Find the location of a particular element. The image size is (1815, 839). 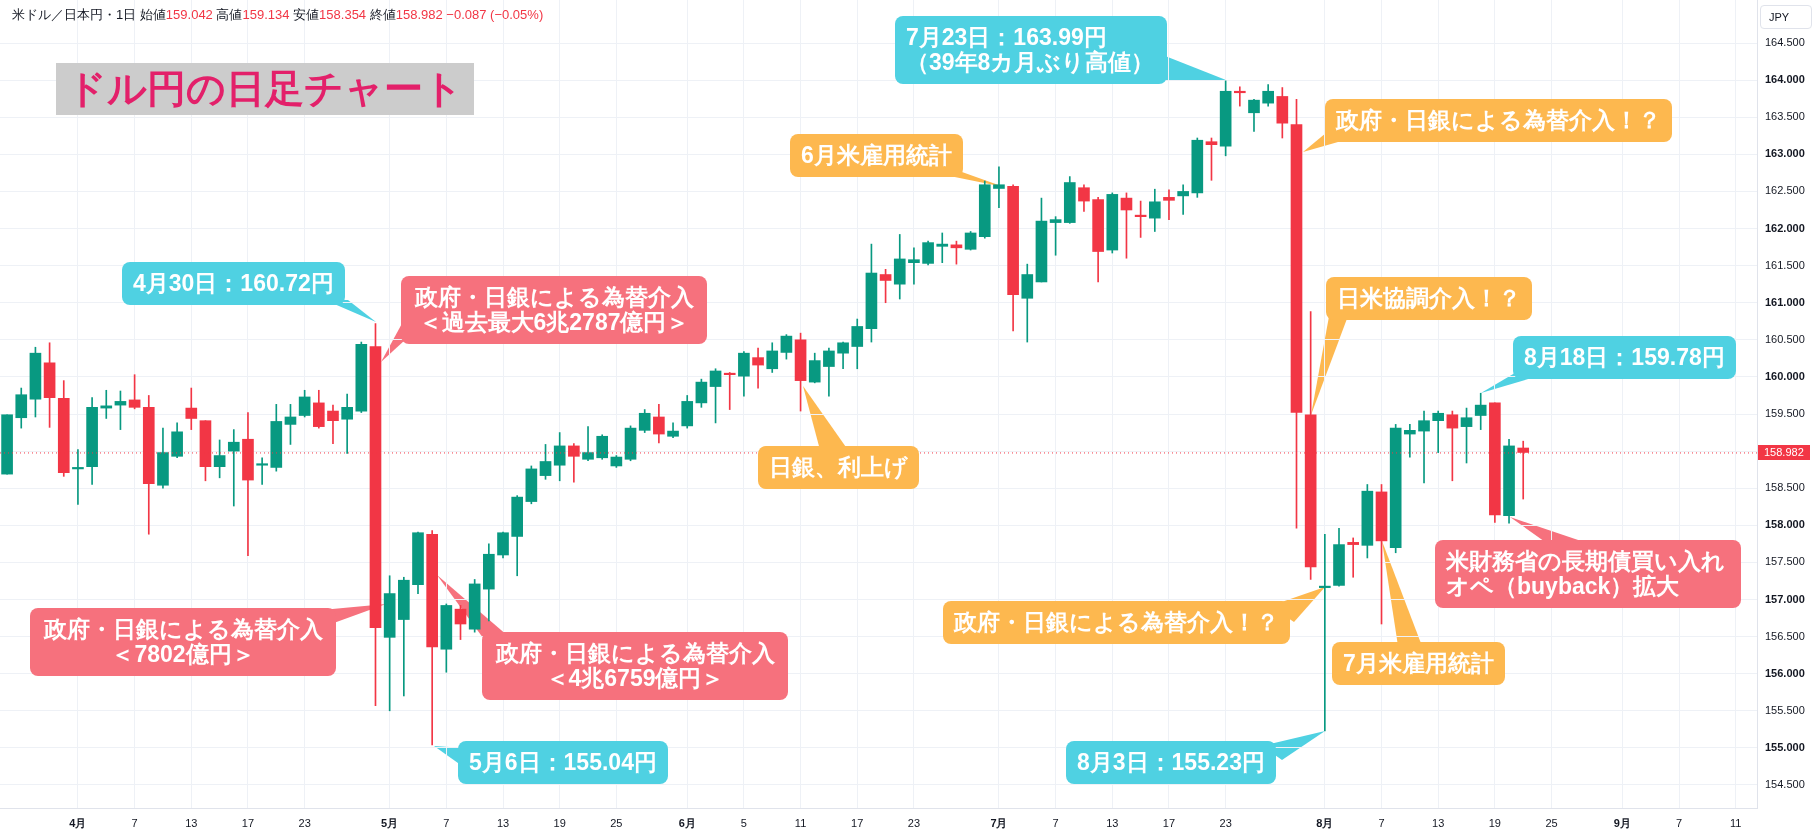

y-tick-label: 158.000 is located at coordinates (1785, 524).